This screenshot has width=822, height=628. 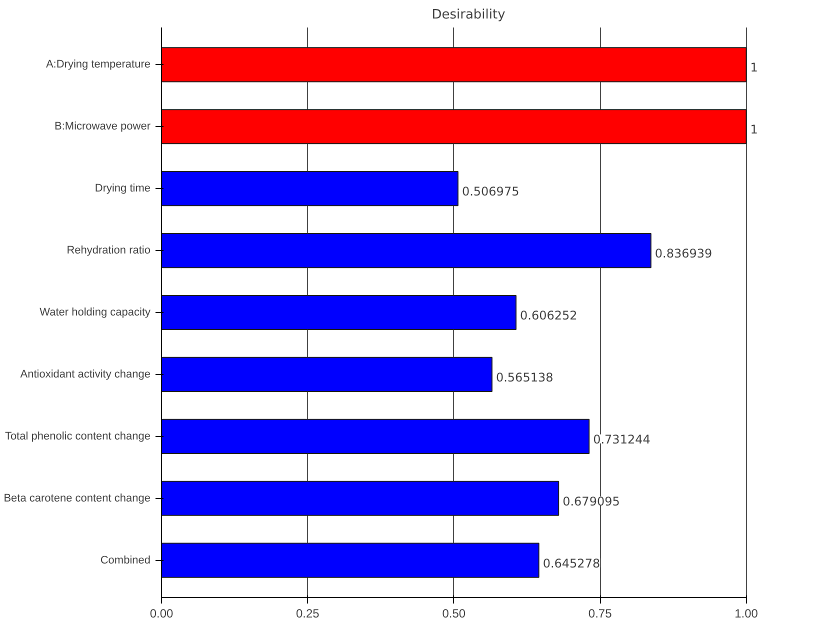 What do you see at coordinates (683, 253) in the screenshot?
I see `data-label: 0.836939` at bounding box center [683, 253].